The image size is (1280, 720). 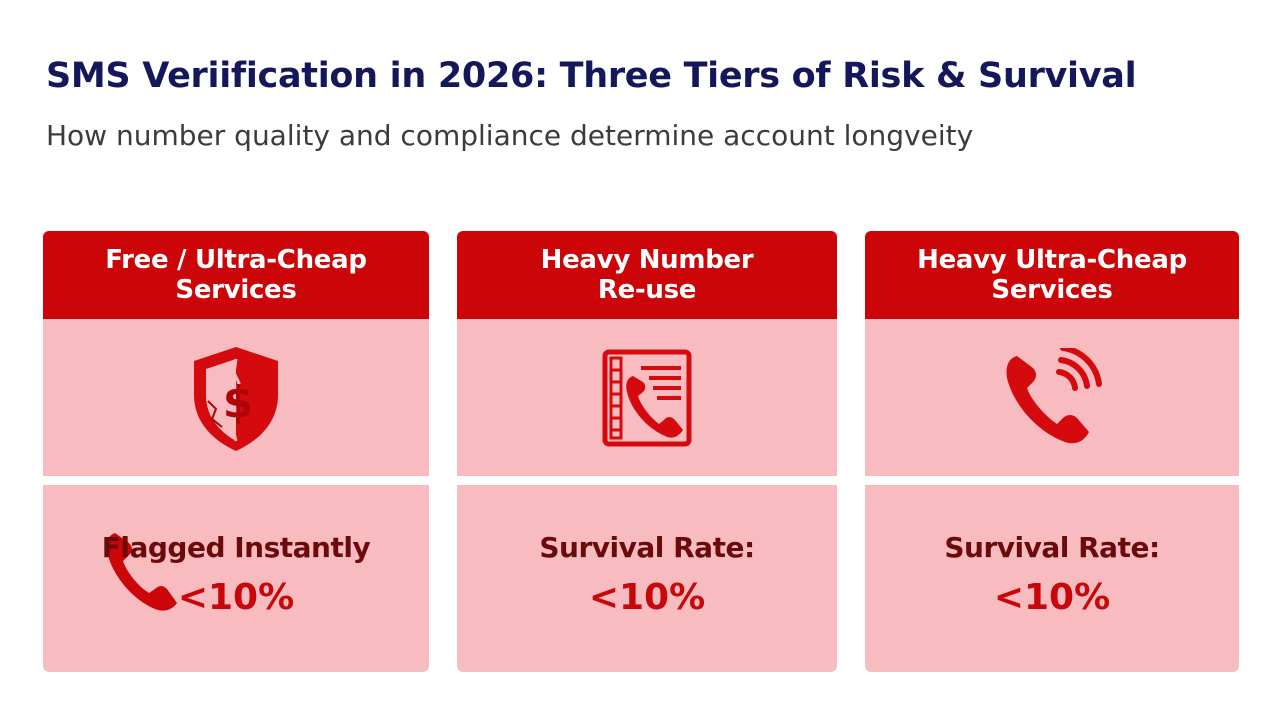 I want to click on tier-icon-panel: $, so click(x=236, y=397).